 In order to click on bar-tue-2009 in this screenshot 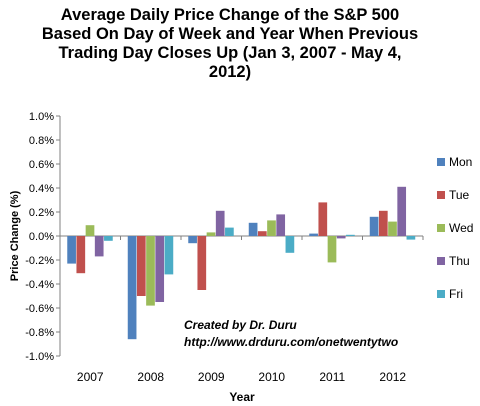, I will do `click(202, 263)`.